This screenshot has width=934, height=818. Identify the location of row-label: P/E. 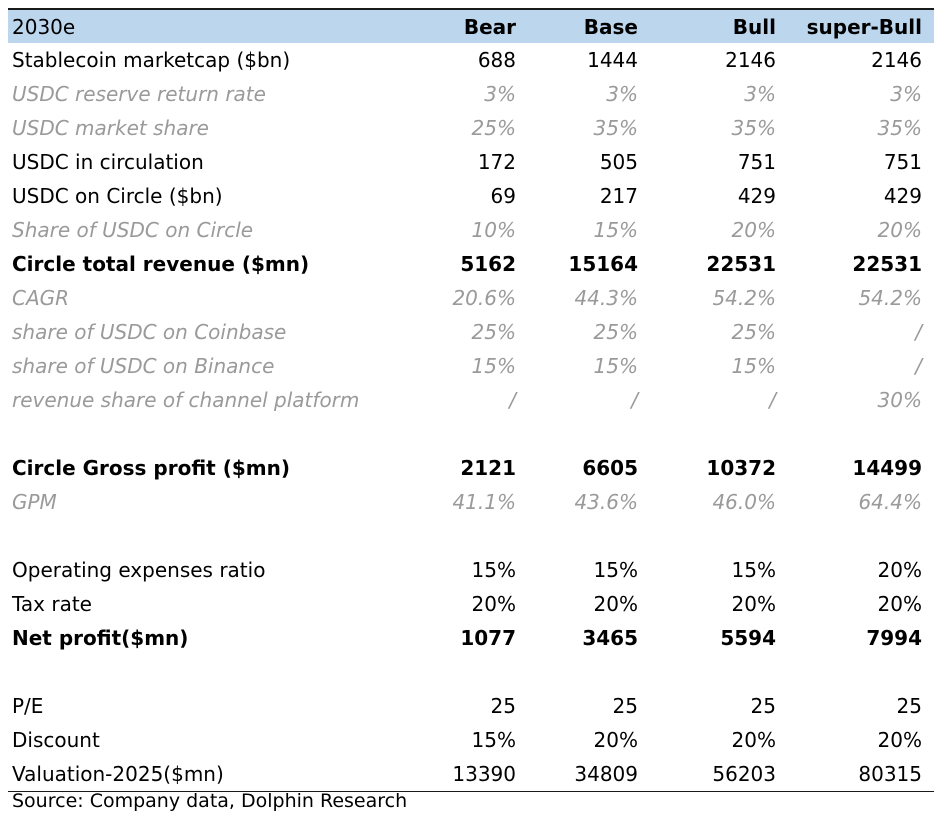
(28, 706).